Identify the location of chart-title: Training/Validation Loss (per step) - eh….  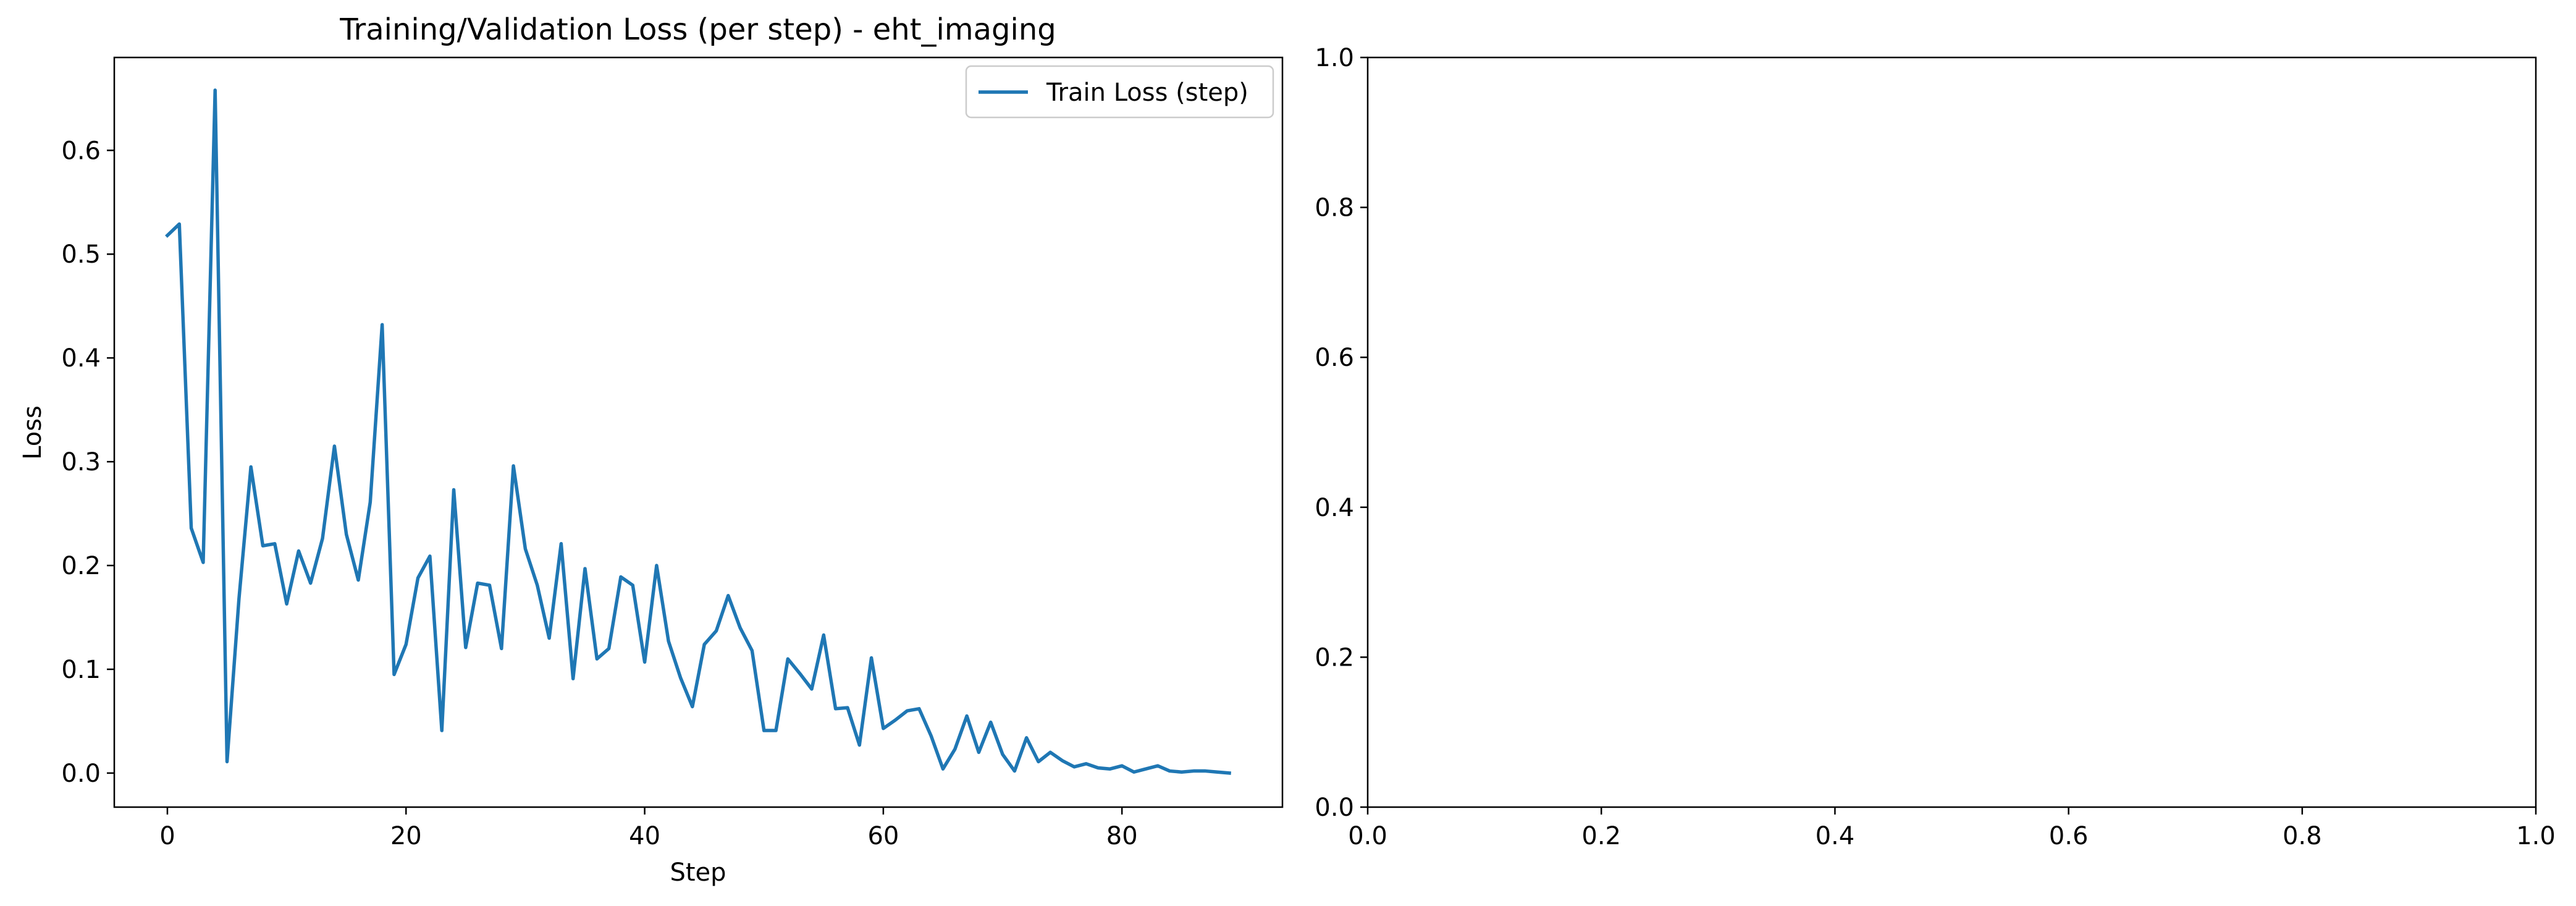
(697, 29).